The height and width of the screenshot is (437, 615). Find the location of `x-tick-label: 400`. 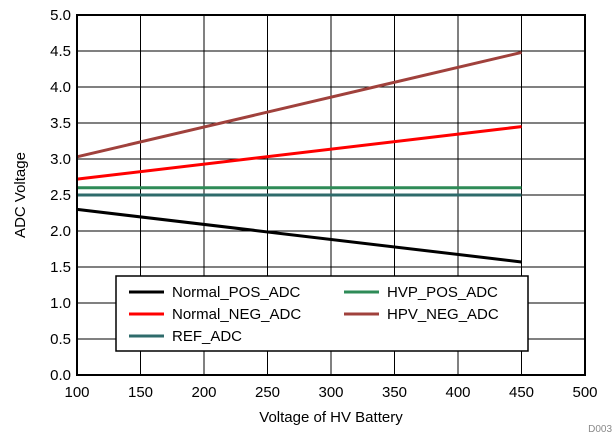

x-tick-label: 400 is located at coordinates (457, 392).